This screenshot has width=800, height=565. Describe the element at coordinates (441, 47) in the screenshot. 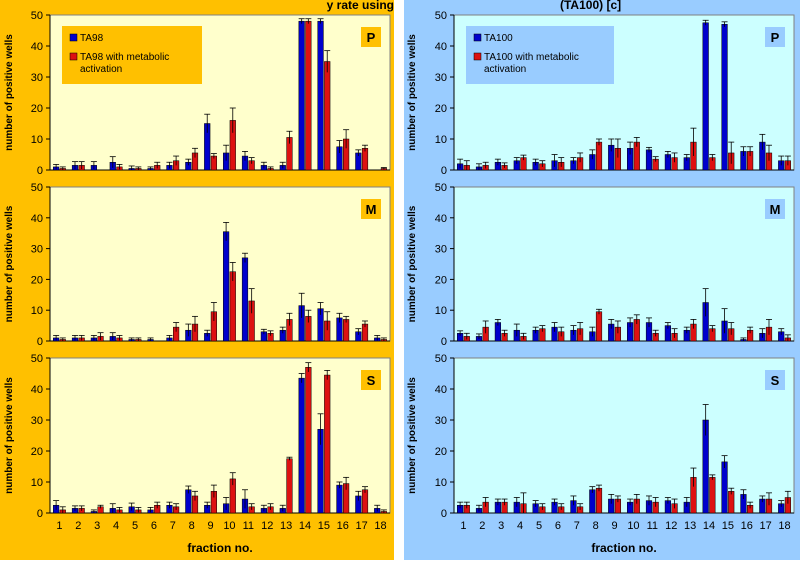

I see `right-p-y-tick-label: 40` at that location.